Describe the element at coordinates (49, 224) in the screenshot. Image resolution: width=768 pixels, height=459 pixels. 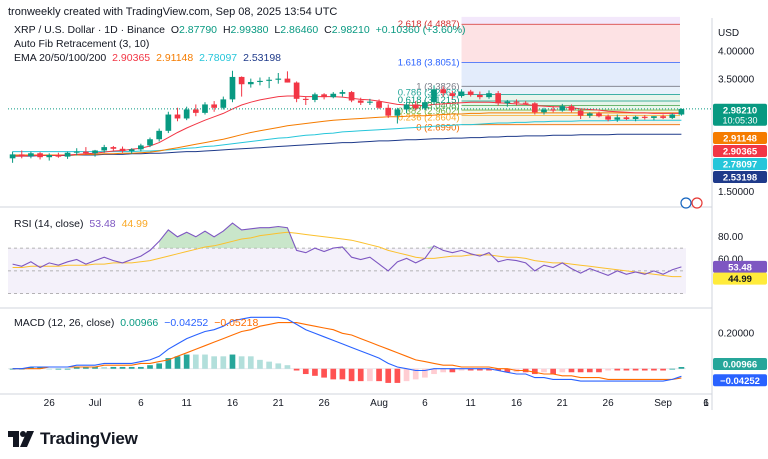
I see `rsi-indicator-label: RSI (14, close)` at that location.